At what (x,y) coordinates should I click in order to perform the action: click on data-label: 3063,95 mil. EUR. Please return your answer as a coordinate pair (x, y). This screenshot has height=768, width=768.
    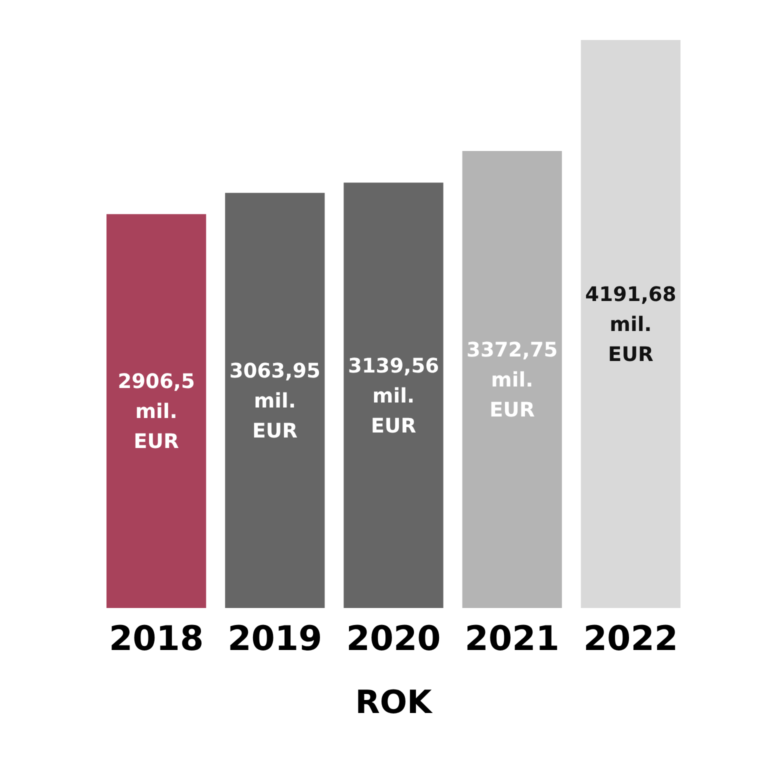
    Looking at the image, I should click on (274, 400).